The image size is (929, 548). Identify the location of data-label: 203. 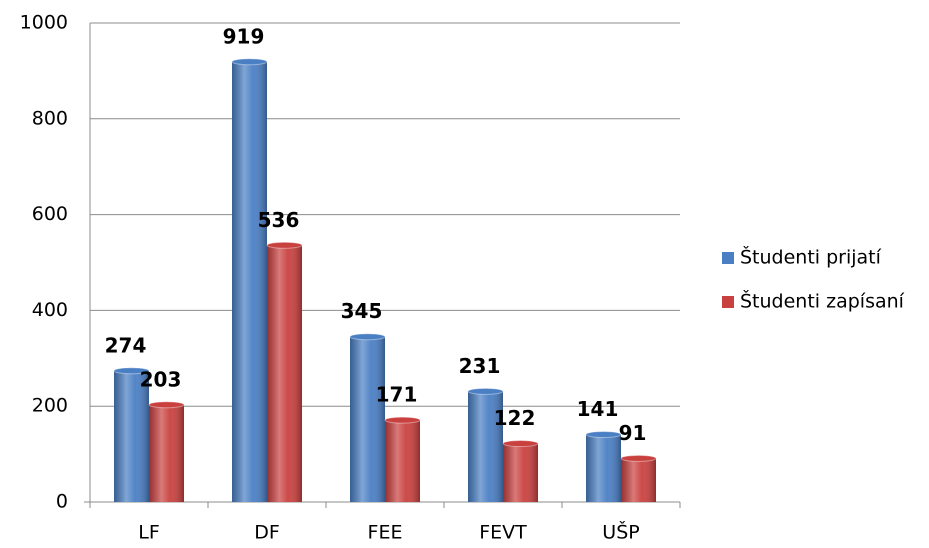
(161, 379).